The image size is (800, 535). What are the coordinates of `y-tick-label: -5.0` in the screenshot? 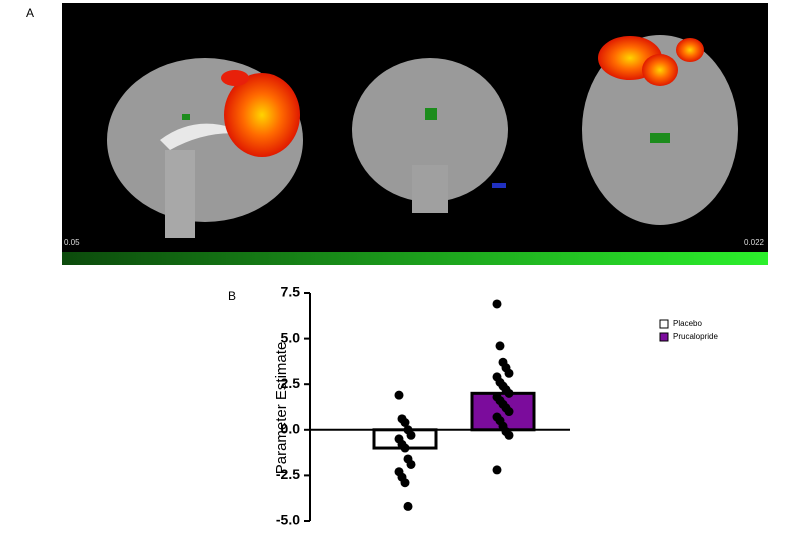 It's located at (288, 520).